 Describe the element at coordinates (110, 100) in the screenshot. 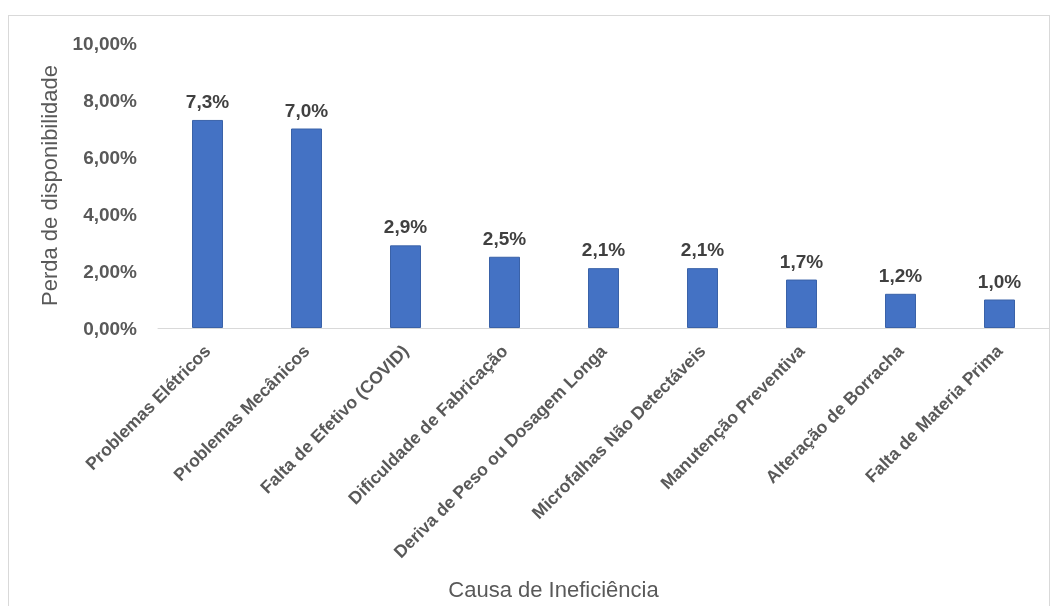

I see `y-tick-label: 8,00%` at that location.